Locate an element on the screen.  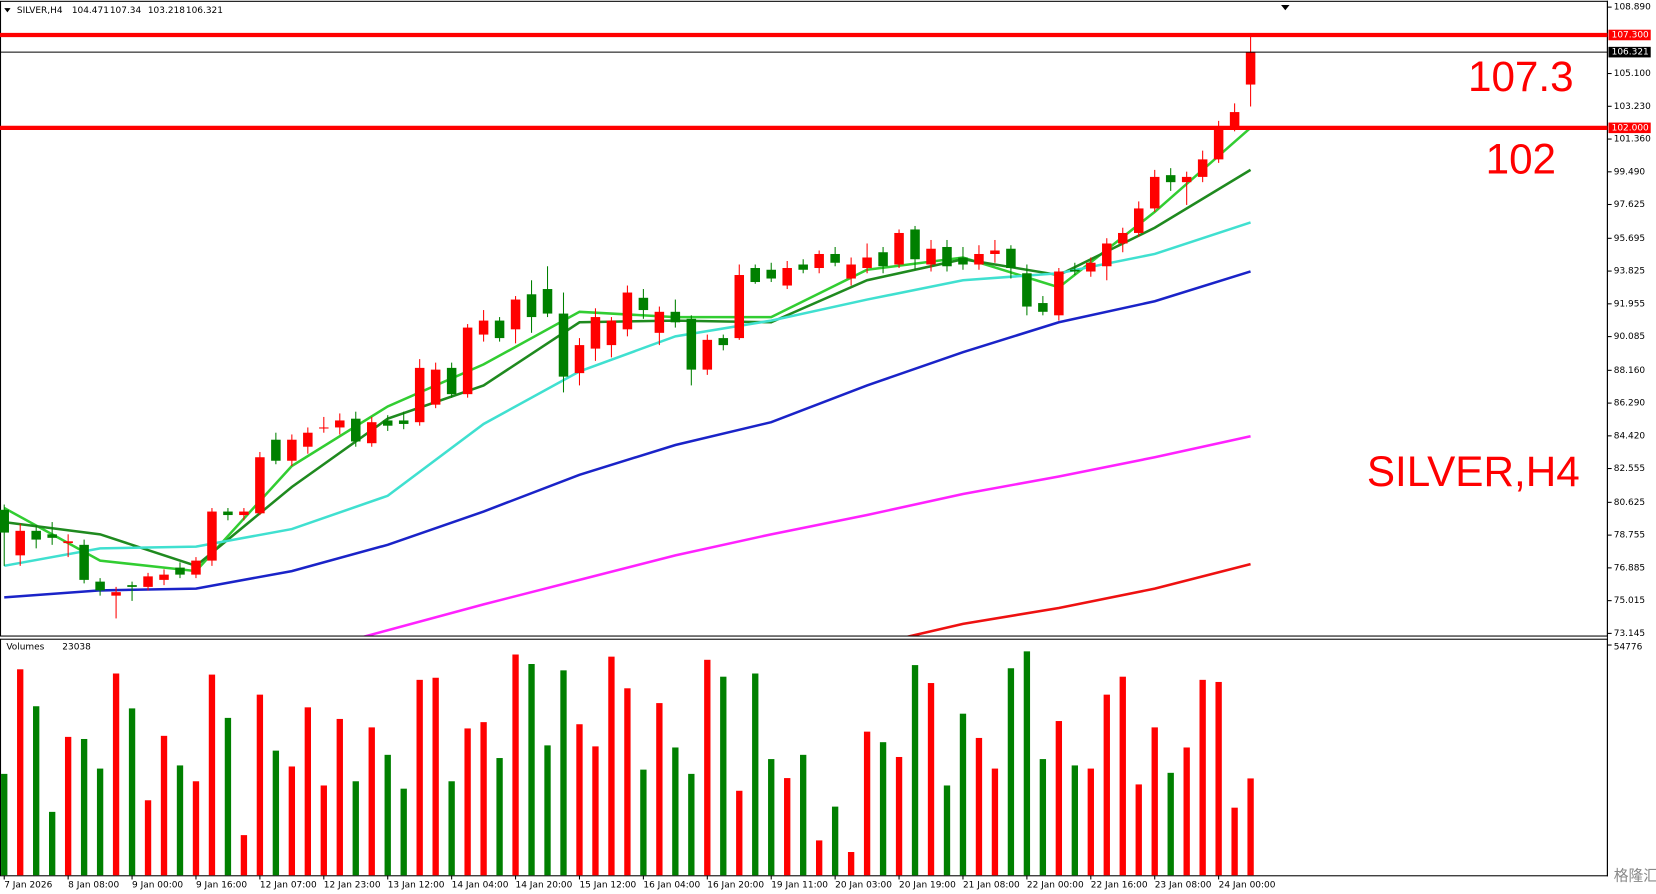
y-tick-label: 90.085 is located at coordinates (1629, 337).